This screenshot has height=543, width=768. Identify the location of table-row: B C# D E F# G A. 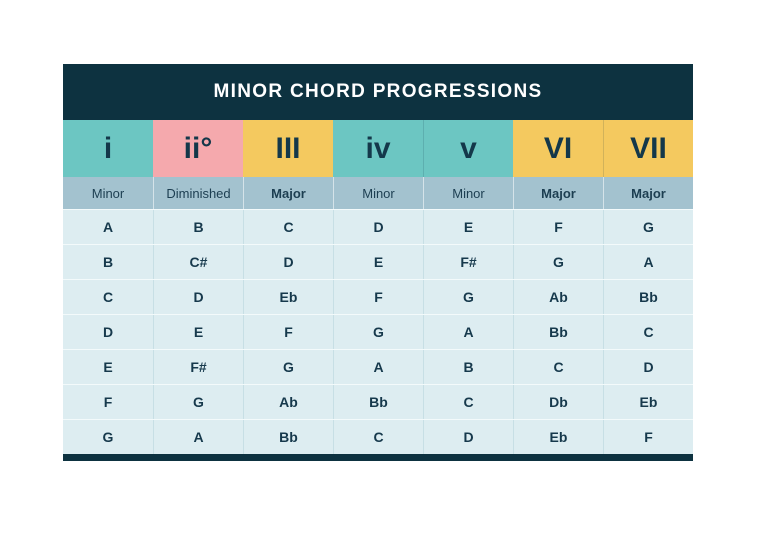
(378, 261).